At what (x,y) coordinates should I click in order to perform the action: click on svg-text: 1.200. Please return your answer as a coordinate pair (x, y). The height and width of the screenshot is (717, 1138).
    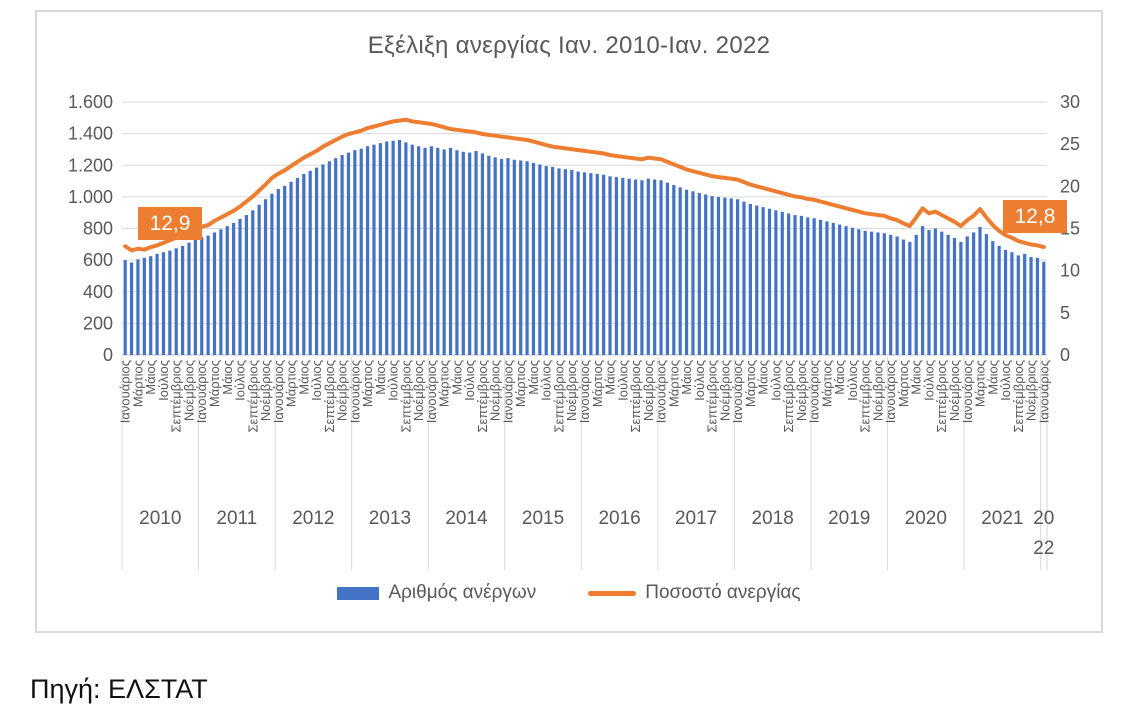
    Looking at the image, I should click on (90, 165).